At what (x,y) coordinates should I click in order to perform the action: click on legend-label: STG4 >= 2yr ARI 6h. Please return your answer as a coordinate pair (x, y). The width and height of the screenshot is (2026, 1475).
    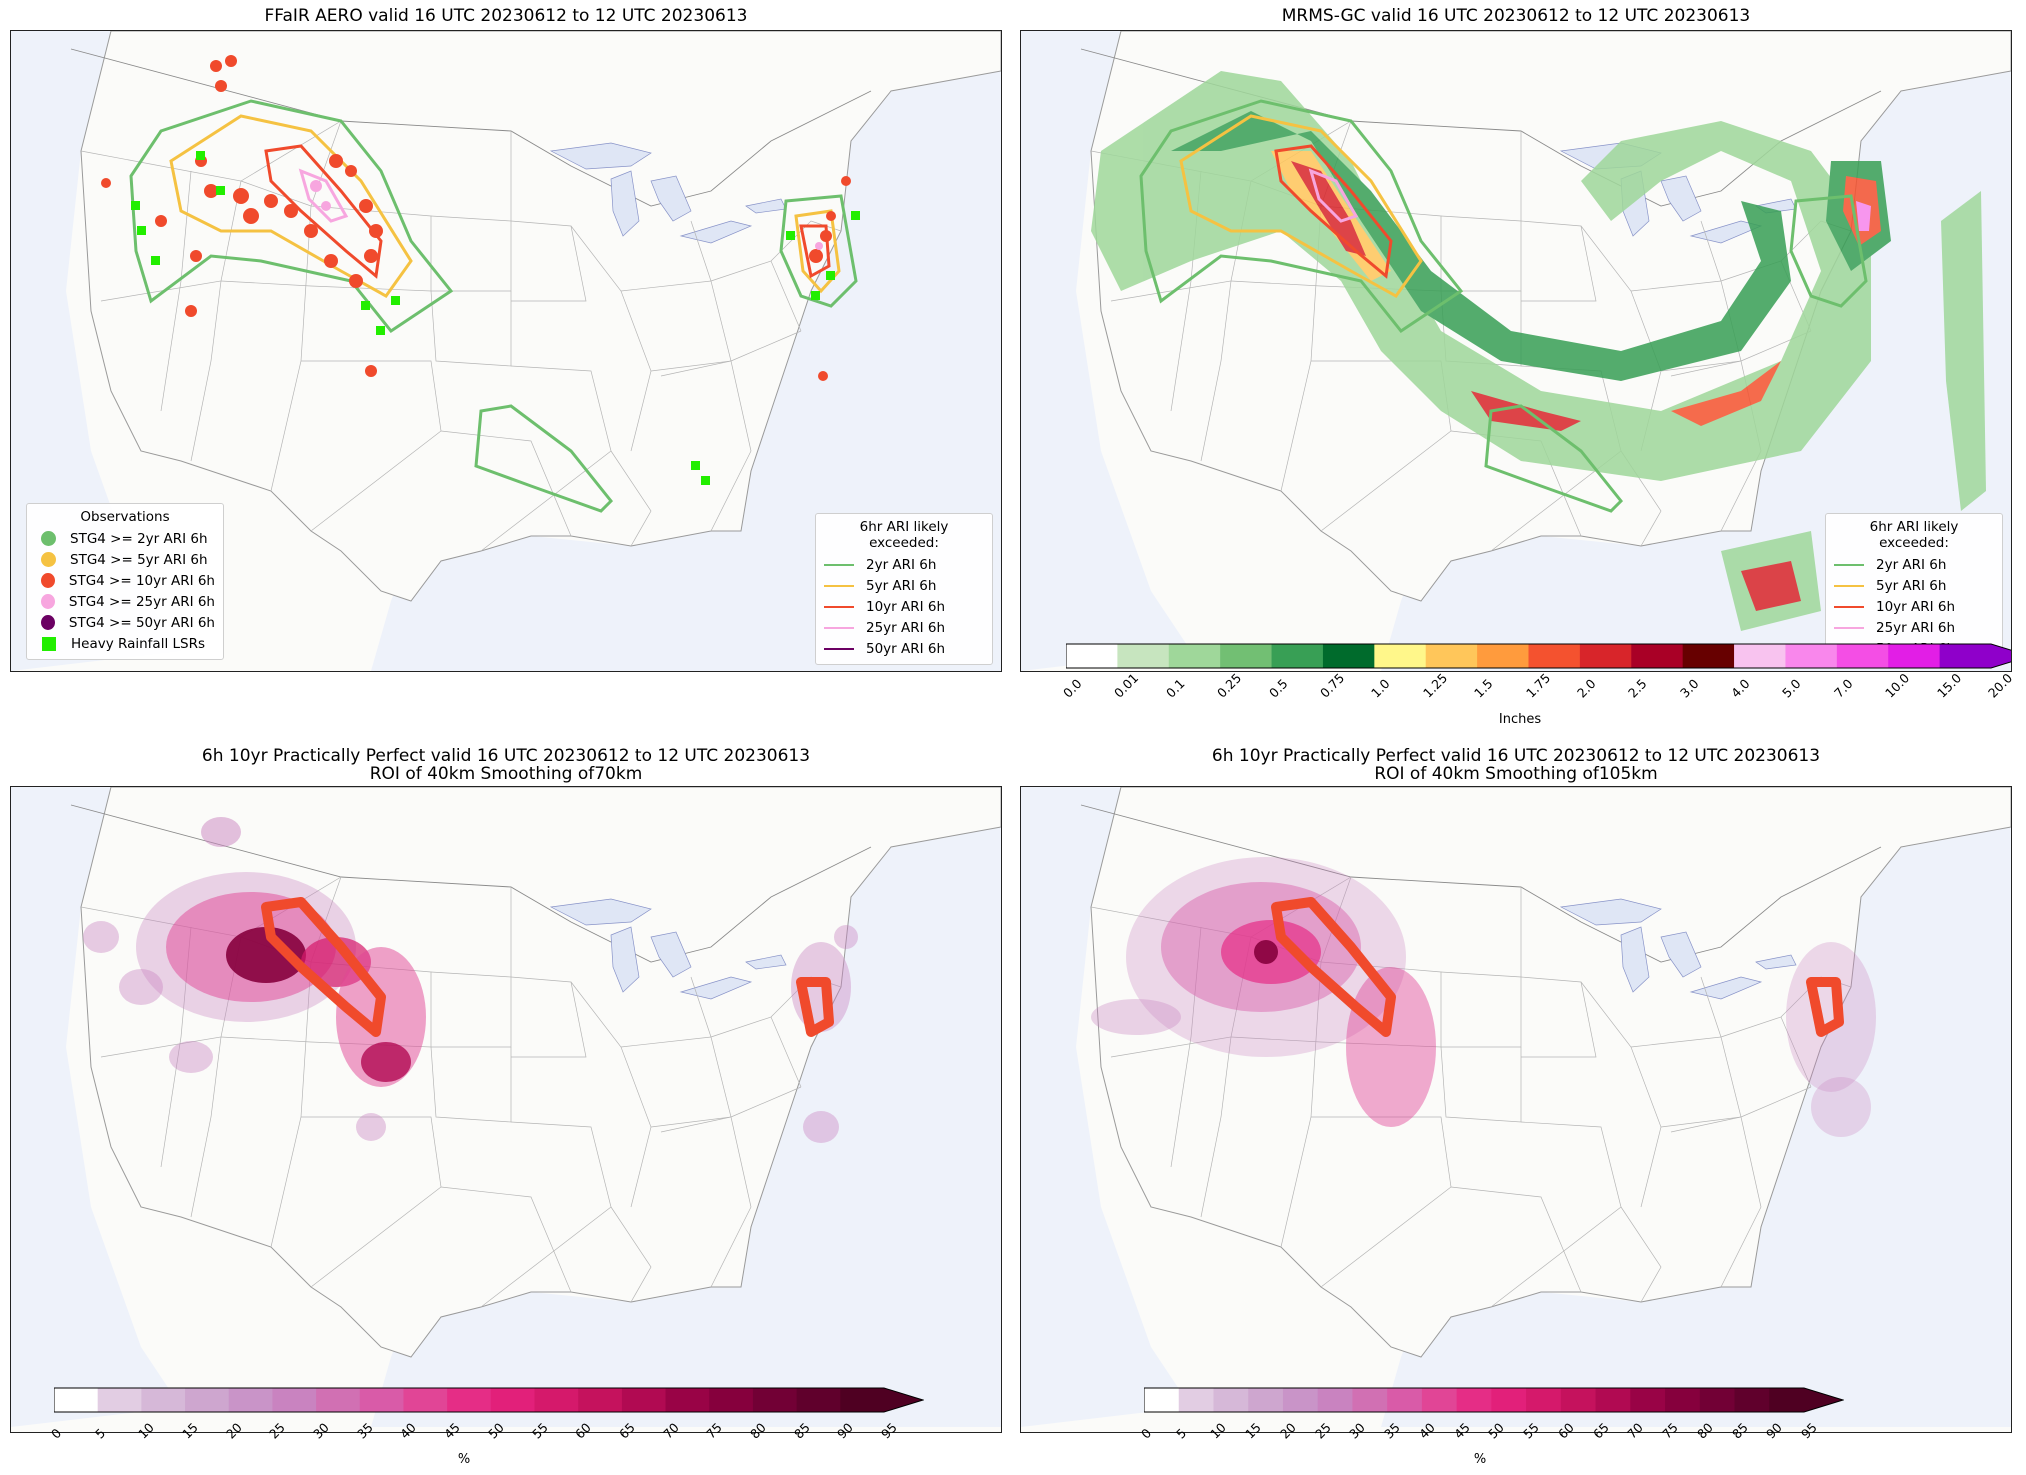
    Looking at the image, I should click on (139, 538).